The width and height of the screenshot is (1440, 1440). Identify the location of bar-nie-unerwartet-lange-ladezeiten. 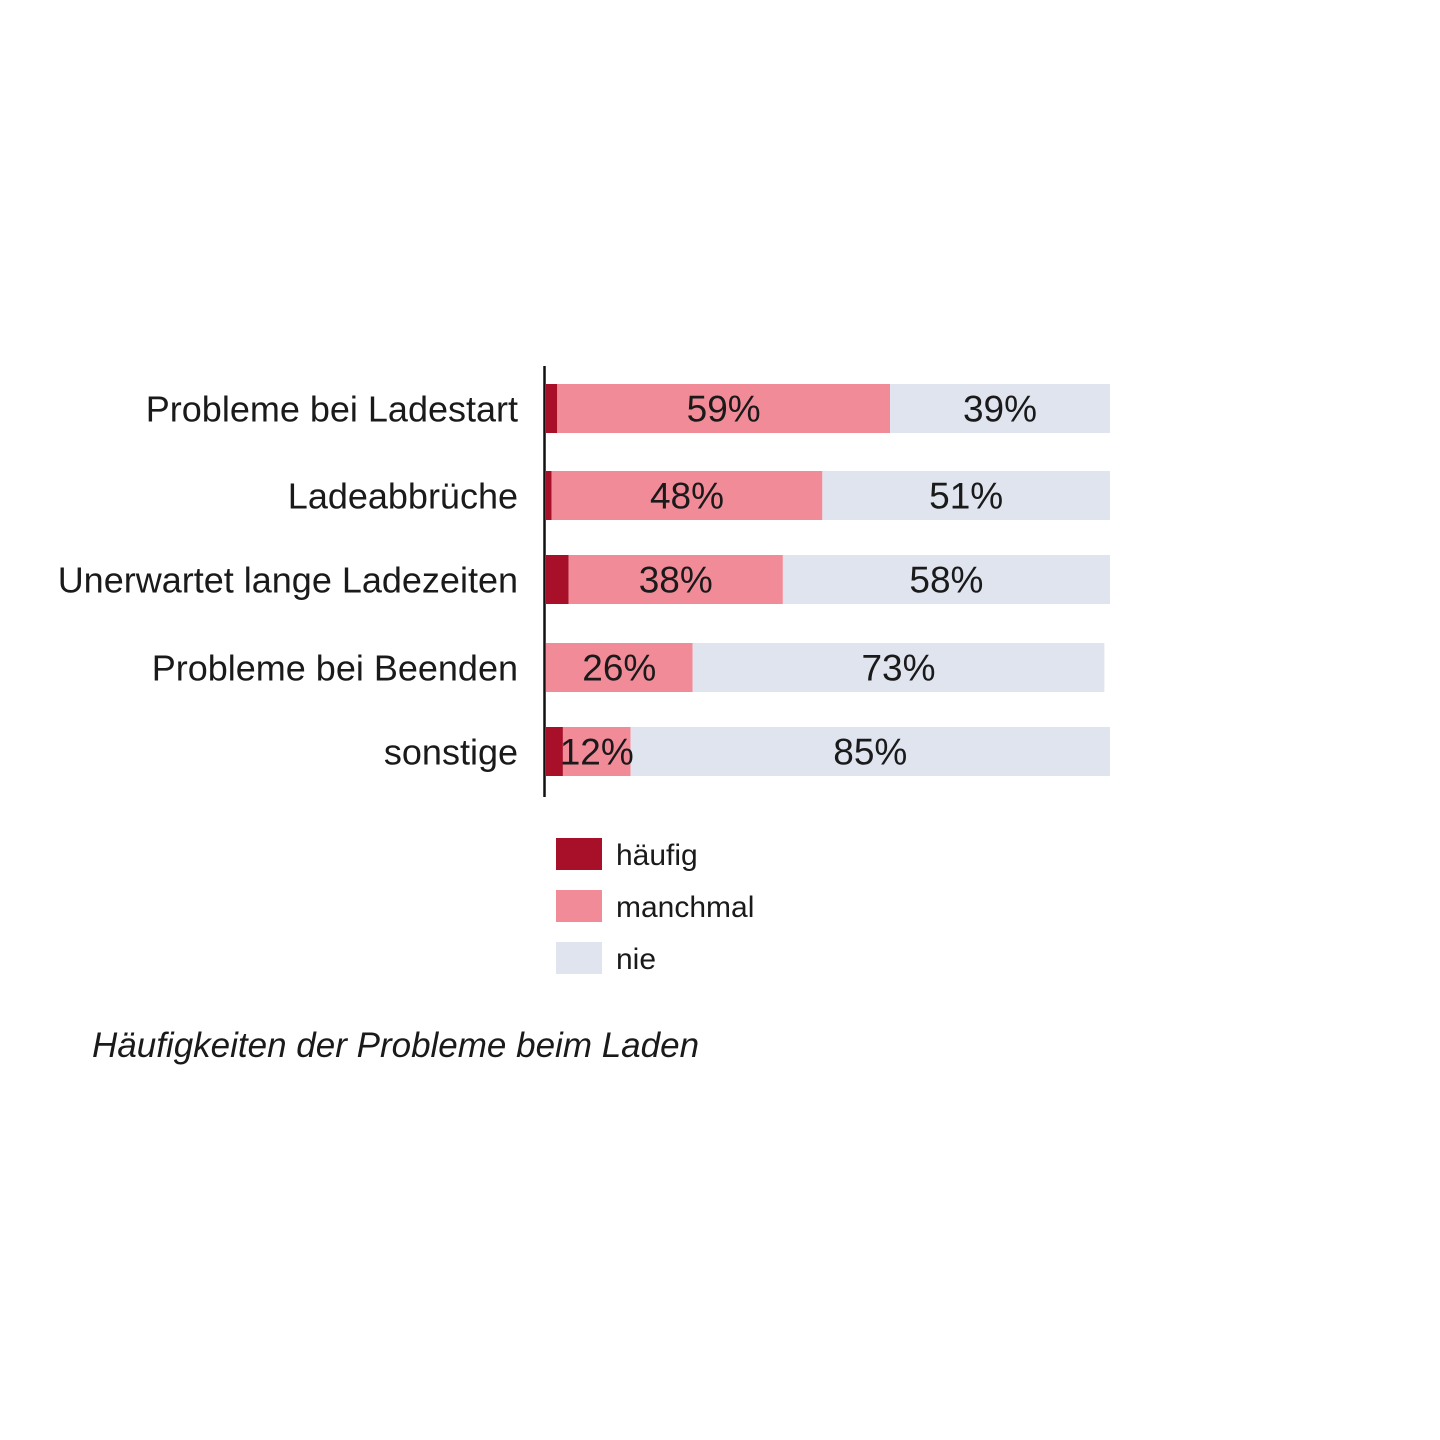
(946, 579).